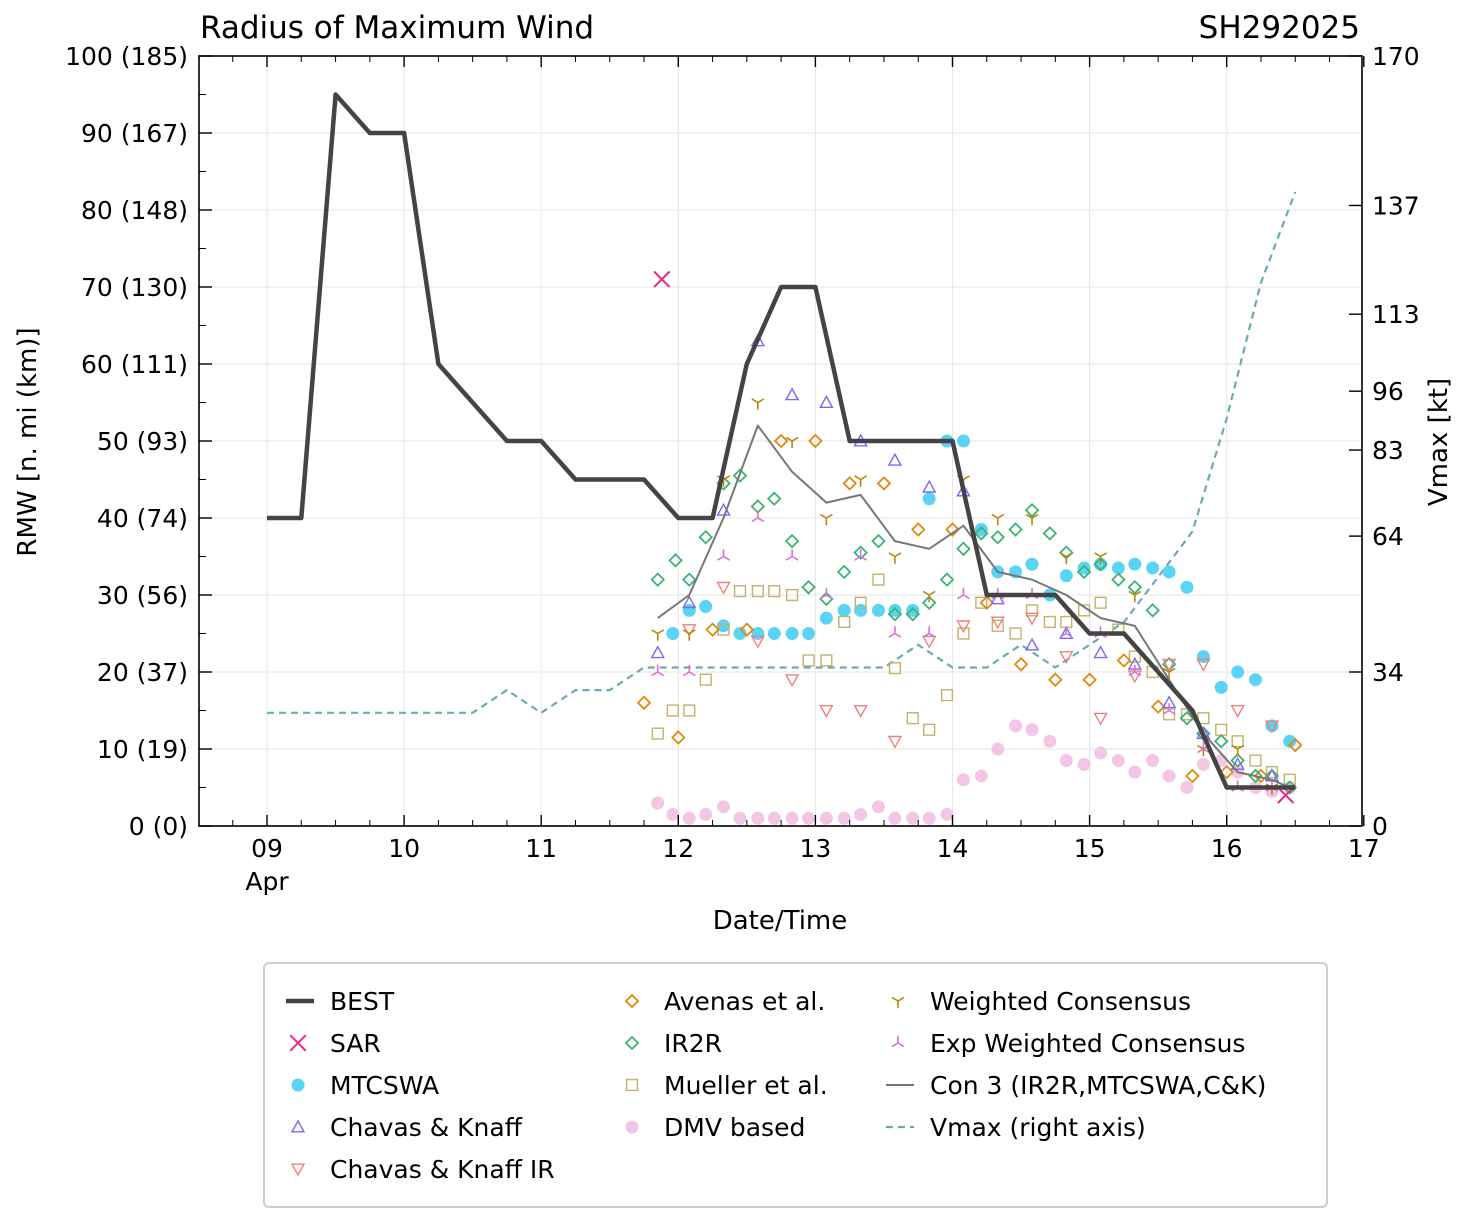 This screenshot has height=1222, width=1477. I want to click on sar-point, so click(1286, 795).